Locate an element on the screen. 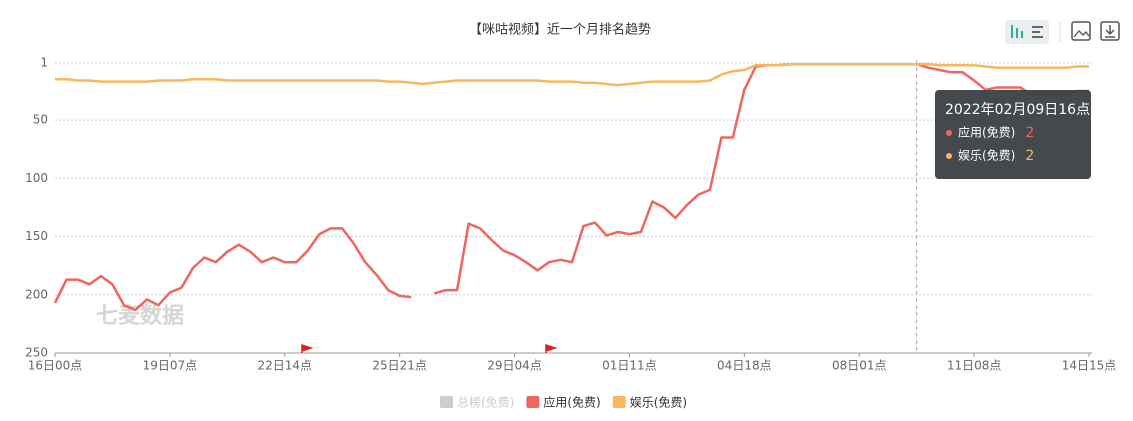 Image resolution: width=1133 pixels, height=421 pixels. legend-label: 总榜(免费) is located at coordinates (485, 402).